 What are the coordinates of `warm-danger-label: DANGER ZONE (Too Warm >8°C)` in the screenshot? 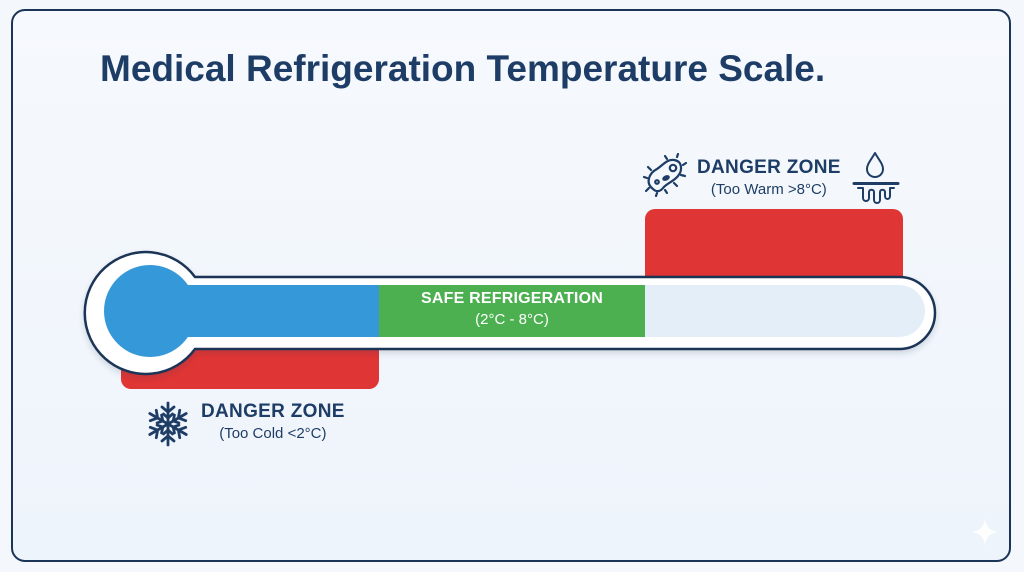 It's located at (769, 177).